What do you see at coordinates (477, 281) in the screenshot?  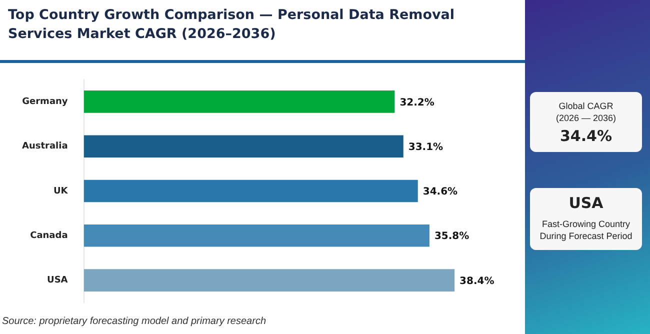 I see `data-label: 38.4%` at bounding box center [477, 281].